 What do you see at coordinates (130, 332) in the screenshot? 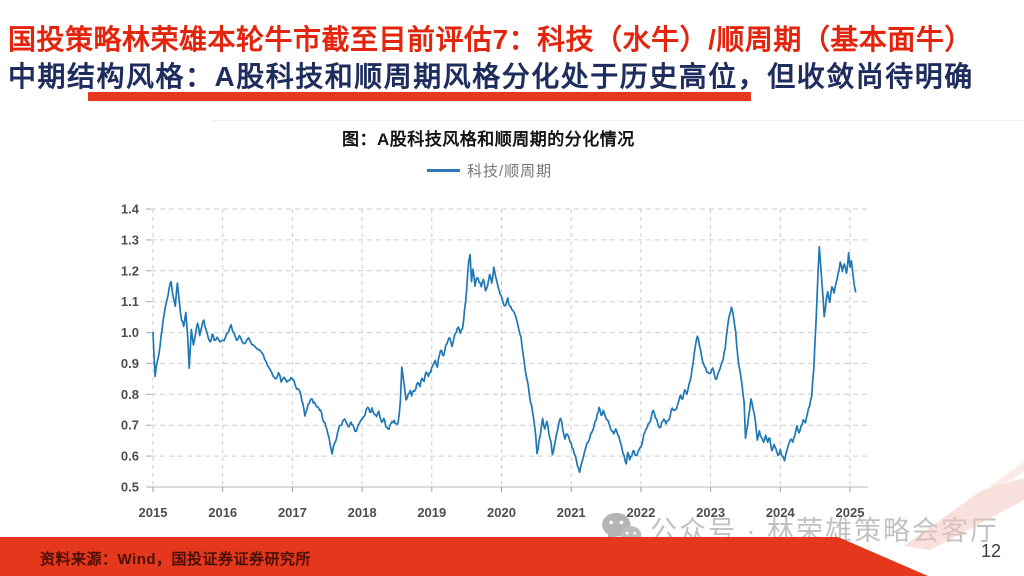
I see `svg-text: 1.0` at bounding box center [130, 332].